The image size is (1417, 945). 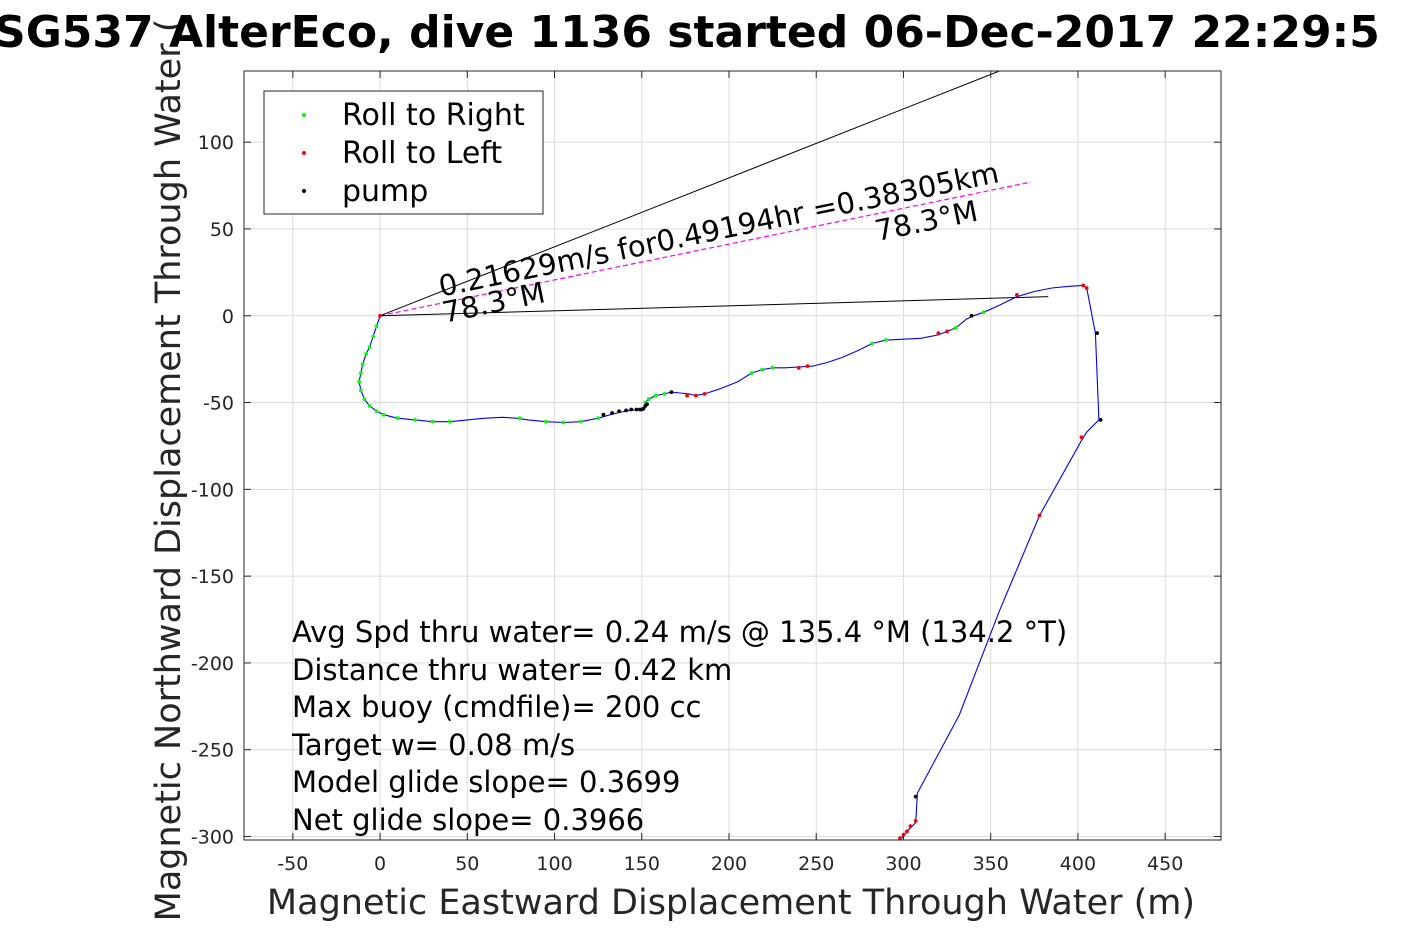 I want to click on x-tick-label: -50, so click(x=292, y=864).